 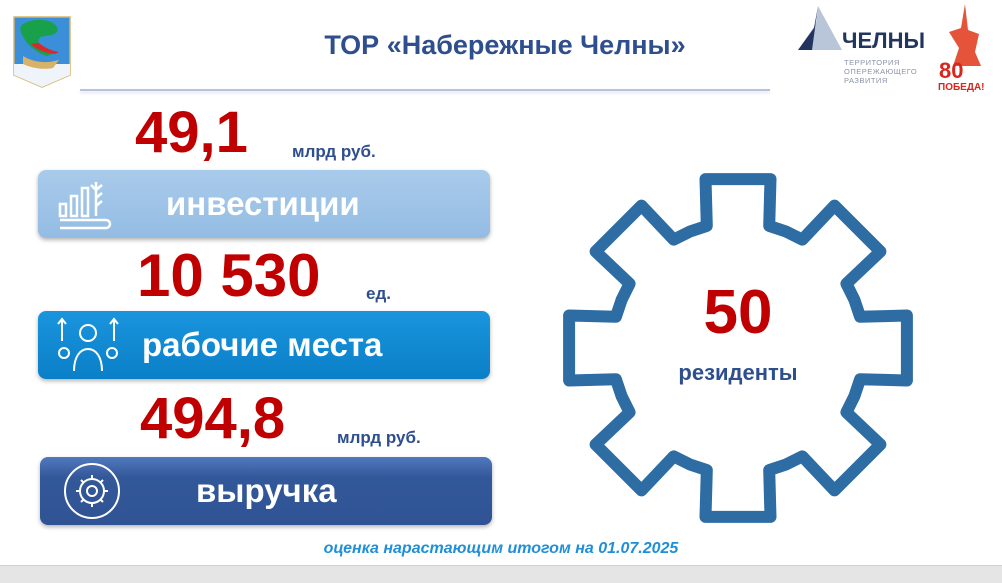 I want to click on revenue-bar: выручка, so click(x=266, y=491).